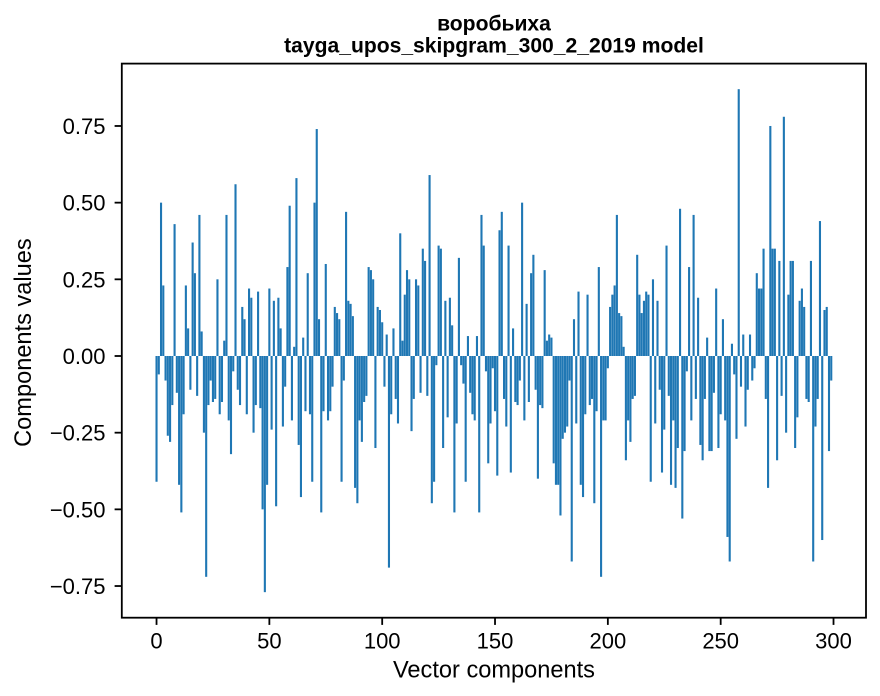 The width and height of the screenshot is (880, 696). I want to click on svg-text: 0, so click(156, 641).